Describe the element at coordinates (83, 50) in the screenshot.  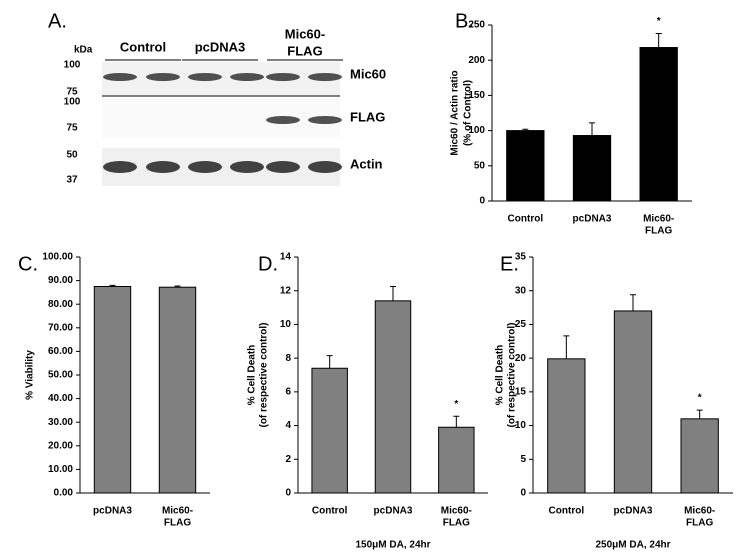
I see `unit-label: kDa` at that location.